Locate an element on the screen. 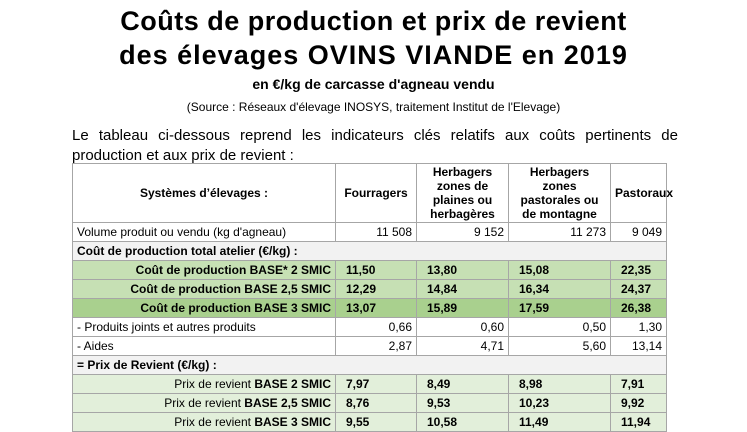 This screenshot has height=432, width=747. cell-value: 16,34 is located at coordinates (559, 289).